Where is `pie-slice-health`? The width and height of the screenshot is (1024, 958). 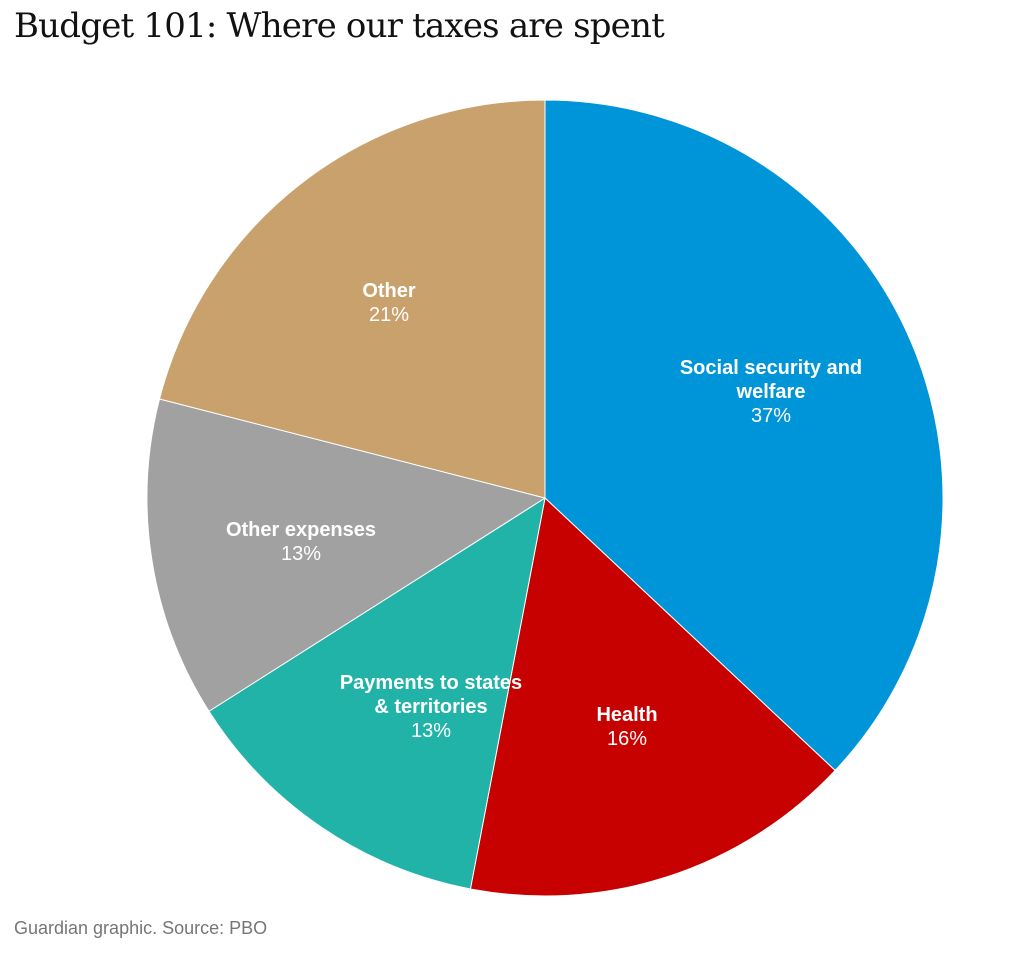
pie-slice-health is located at coordinates (652, 697).